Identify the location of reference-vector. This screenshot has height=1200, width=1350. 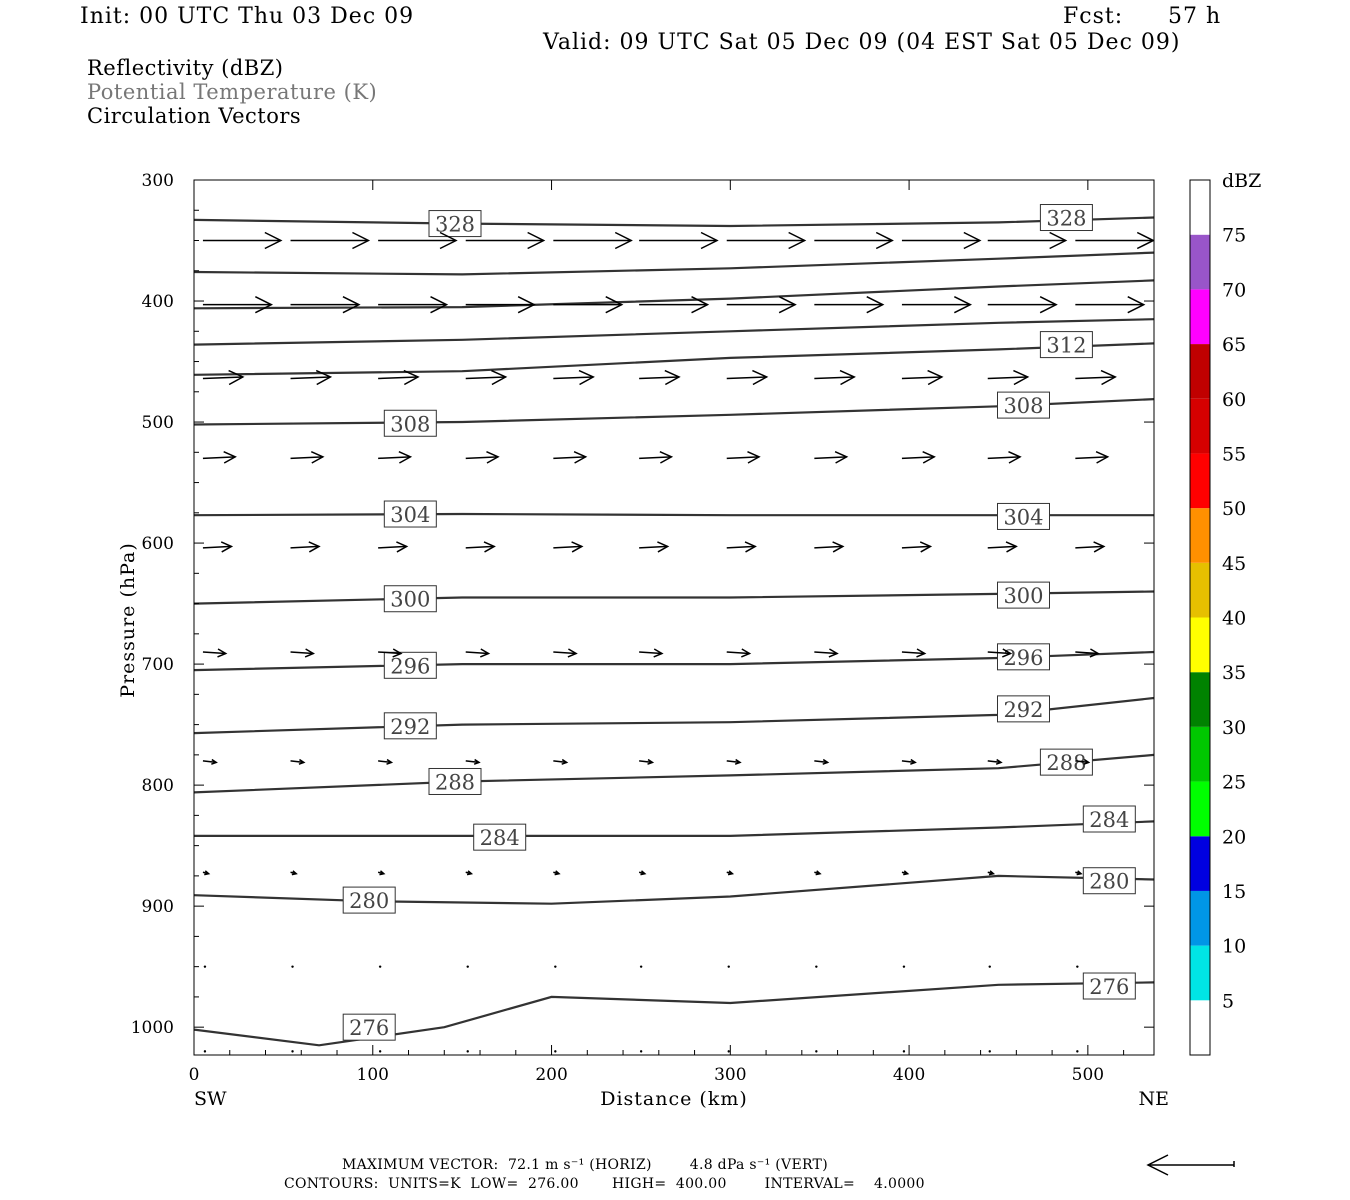
(1190, 1165).